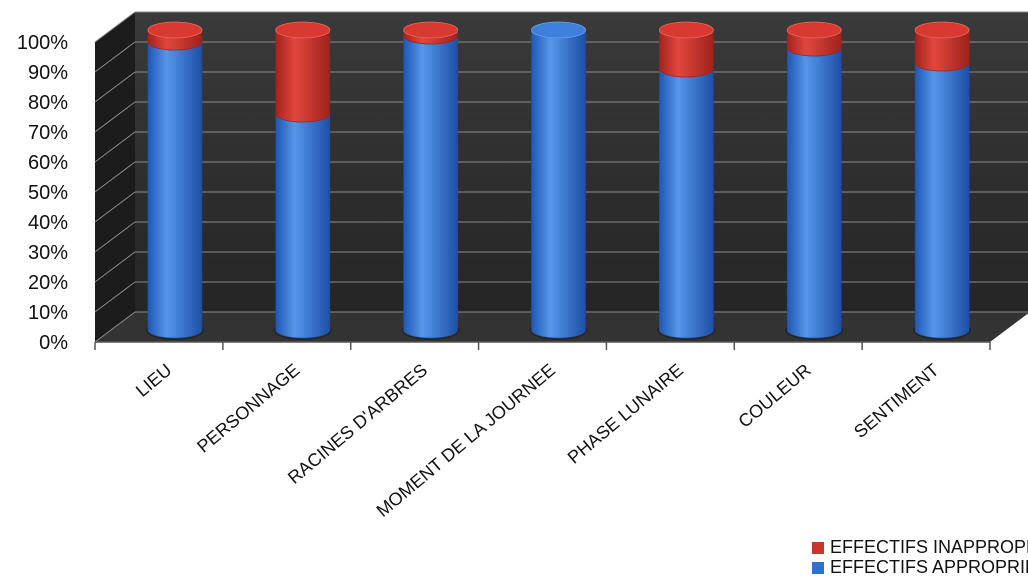  What do you see at coordinates (48, 103) in the screenshot?
I see `y-tick-label: 80%` at bounding box center [48, 103].